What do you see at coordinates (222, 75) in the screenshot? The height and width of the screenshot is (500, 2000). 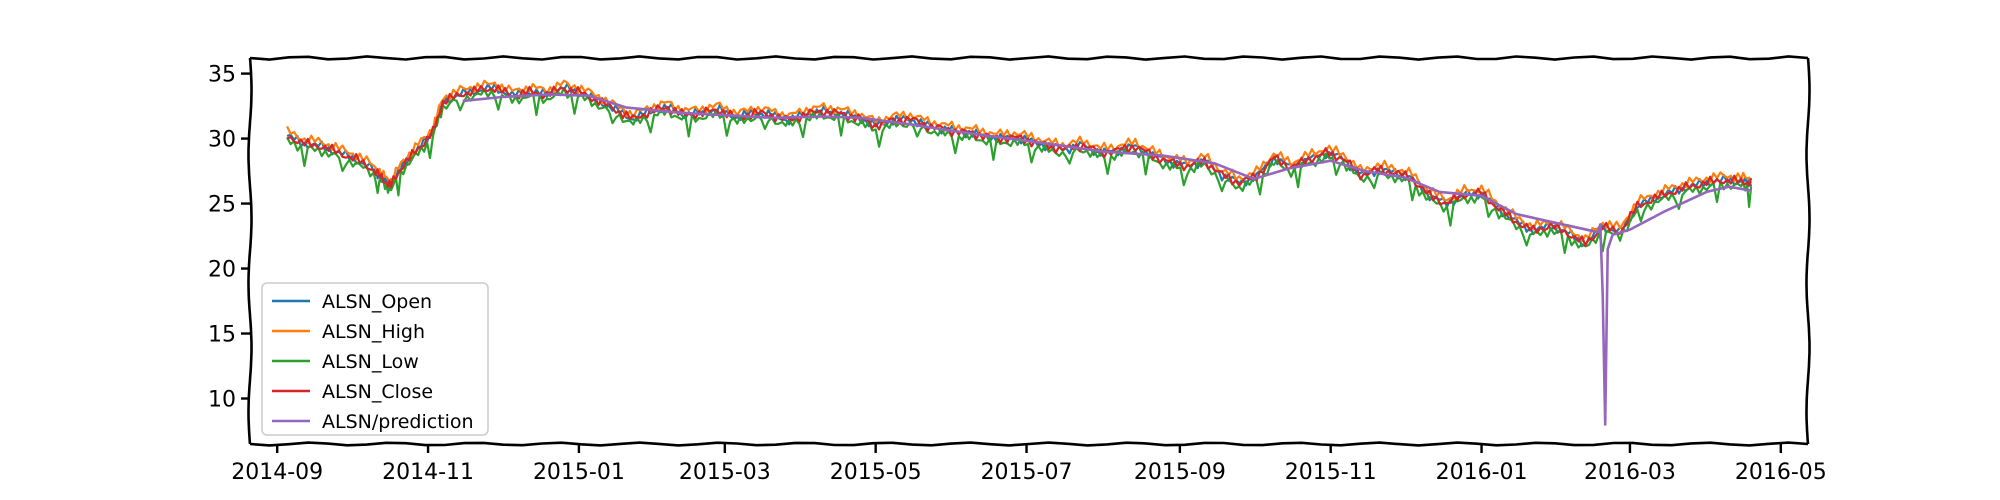 I see `y-tick-label: 35` at bounding box center [222, 75].